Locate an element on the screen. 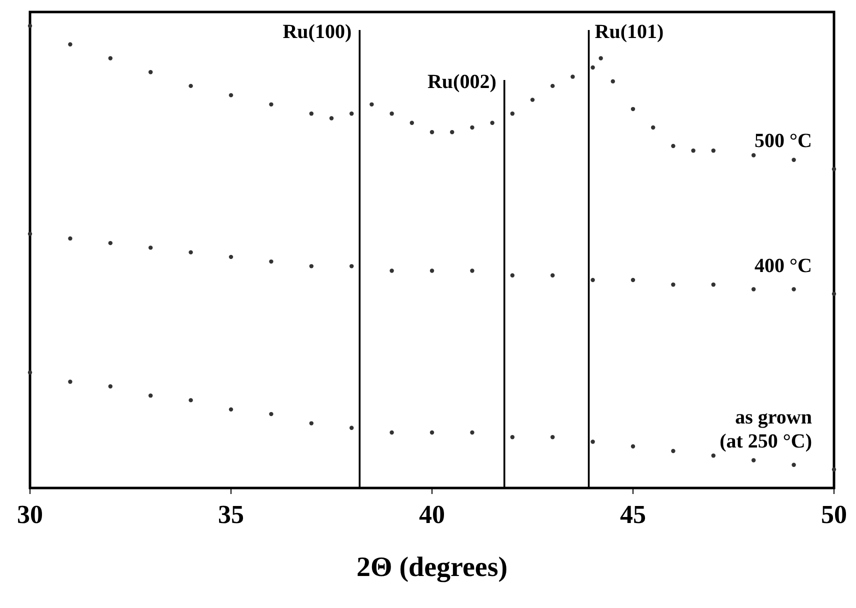 This screenshot has height=608, width=856. series-label: as grown (at 250 °C) is located at coordinates (766, 429).